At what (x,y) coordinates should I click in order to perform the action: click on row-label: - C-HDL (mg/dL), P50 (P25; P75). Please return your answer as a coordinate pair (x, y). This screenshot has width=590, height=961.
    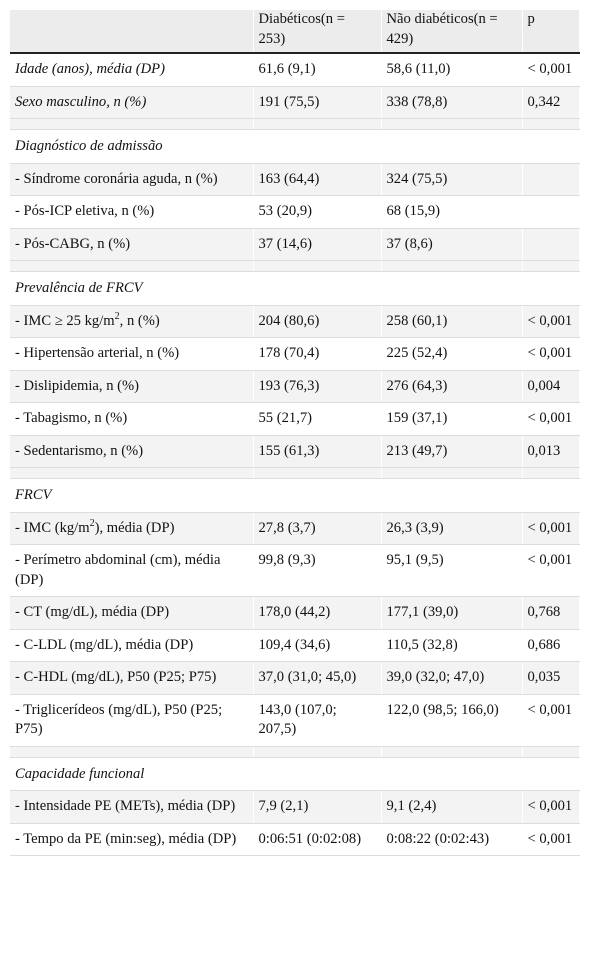
    Looking at the image, I should click on (132, 678).